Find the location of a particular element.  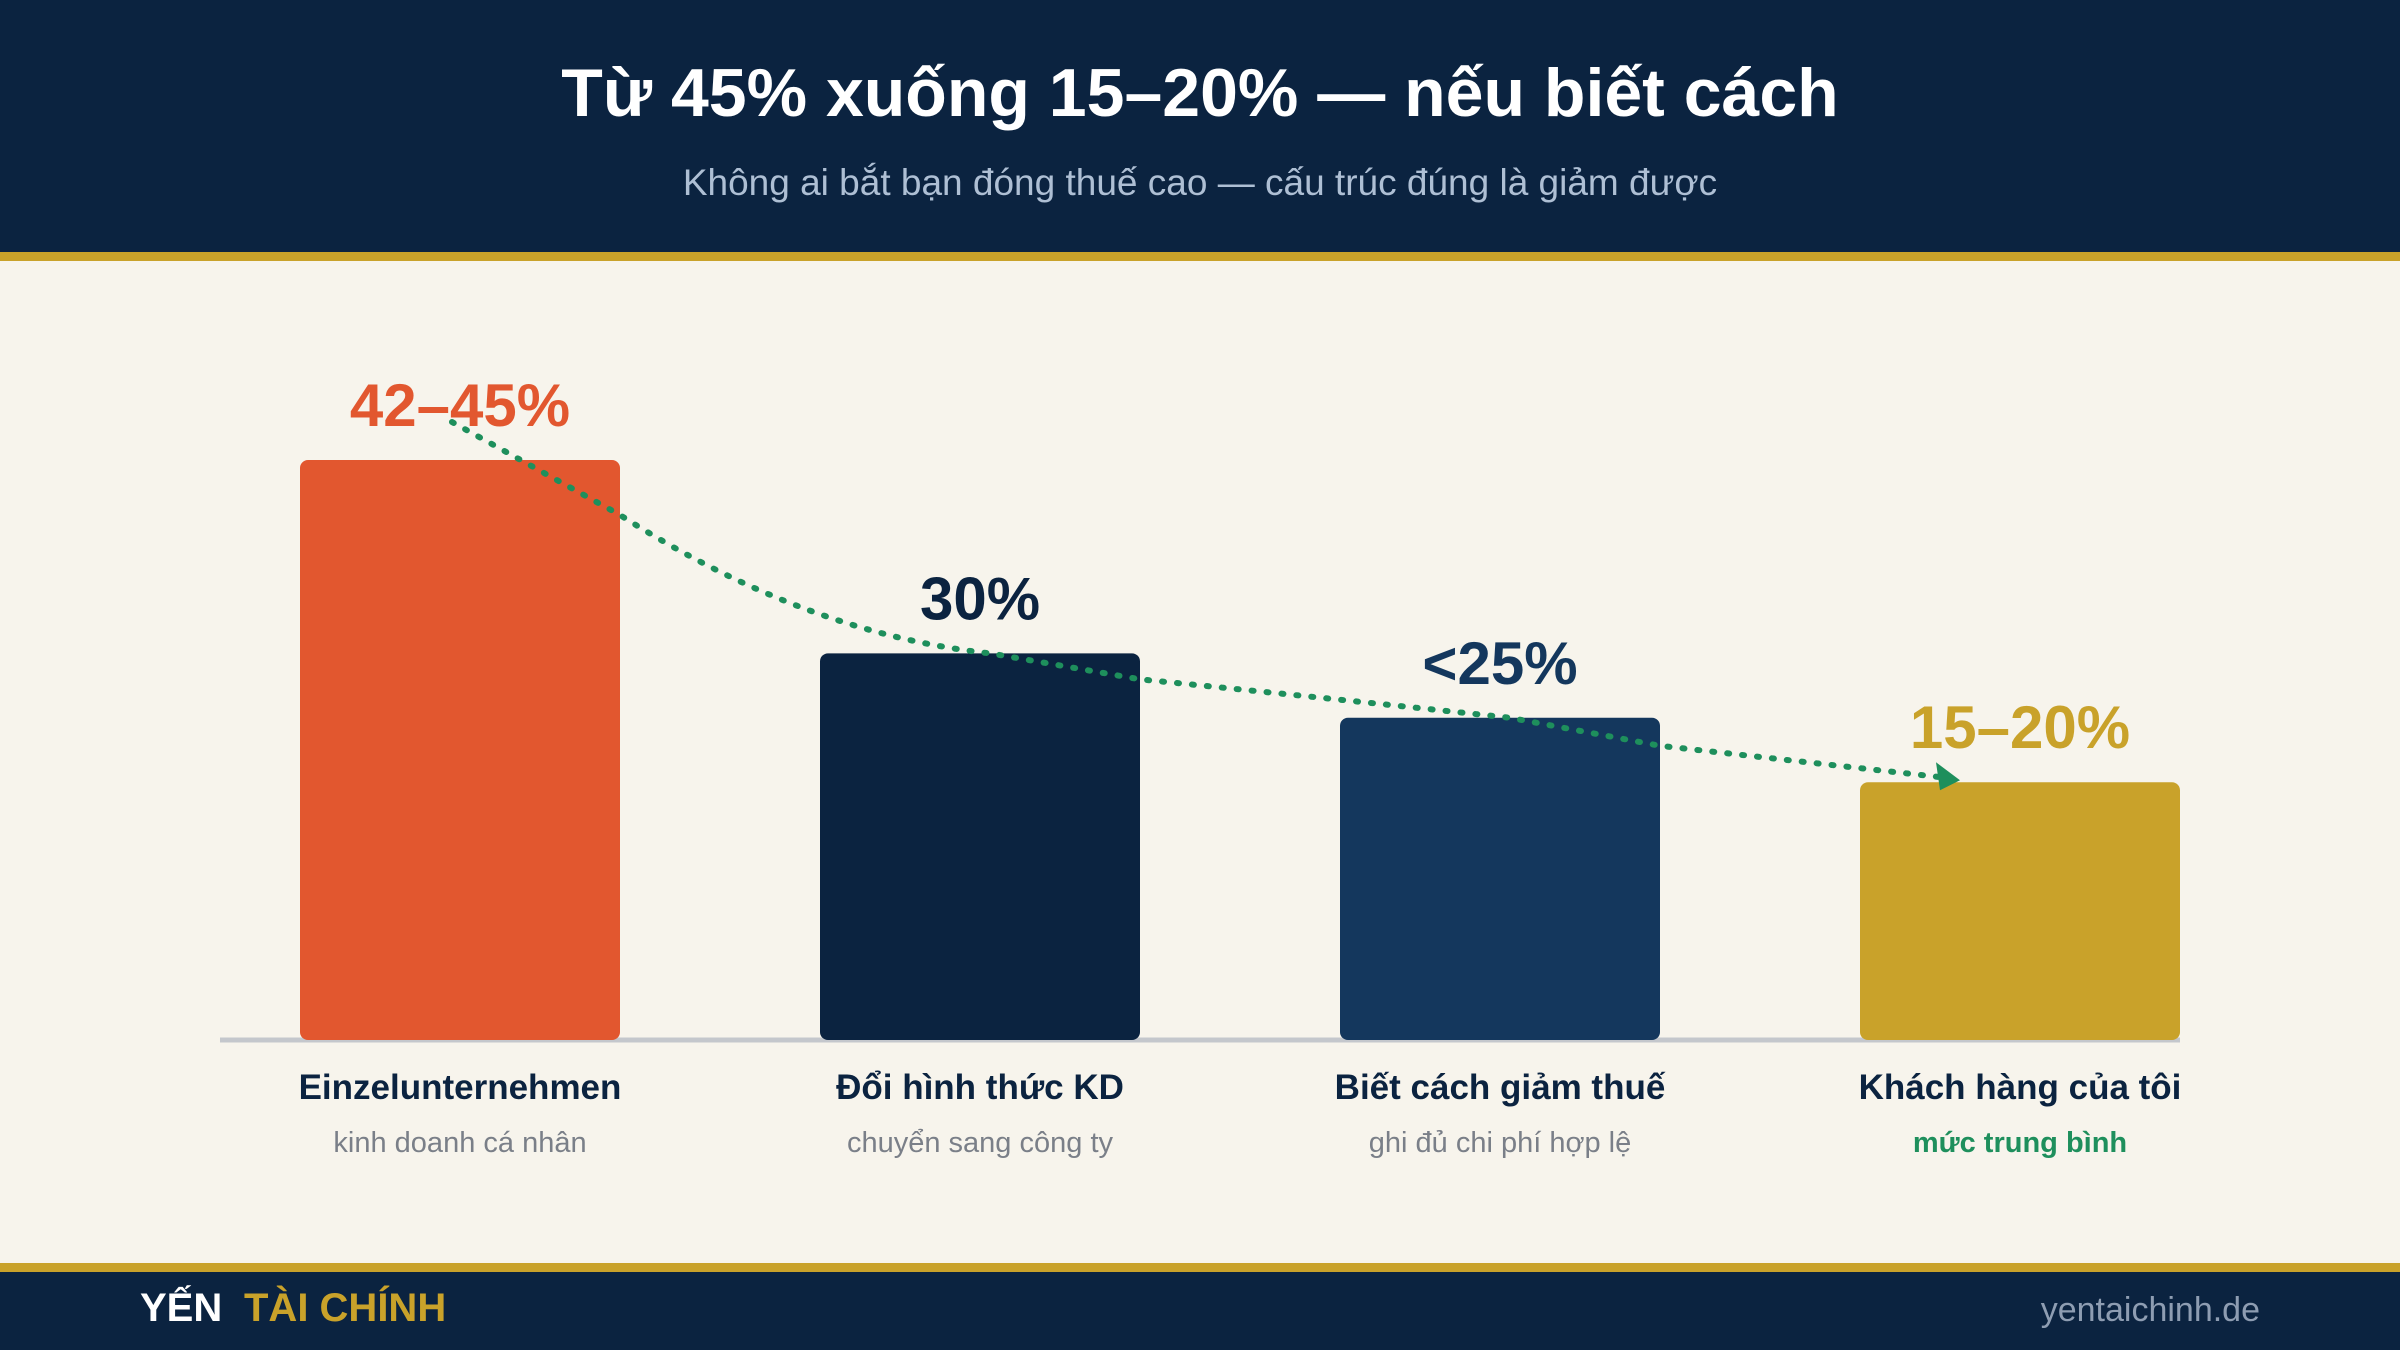

category-label-3: Biết cách giảm thuế is located at coordinates (1500, 1087).